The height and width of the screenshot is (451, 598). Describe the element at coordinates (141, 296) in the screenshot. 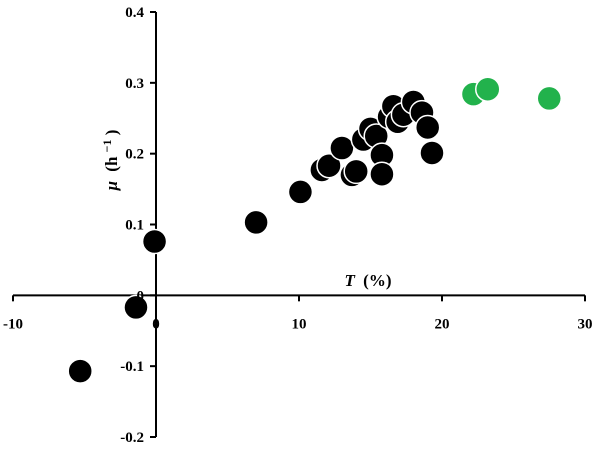

I see `y-tick-label: 0` at that location.